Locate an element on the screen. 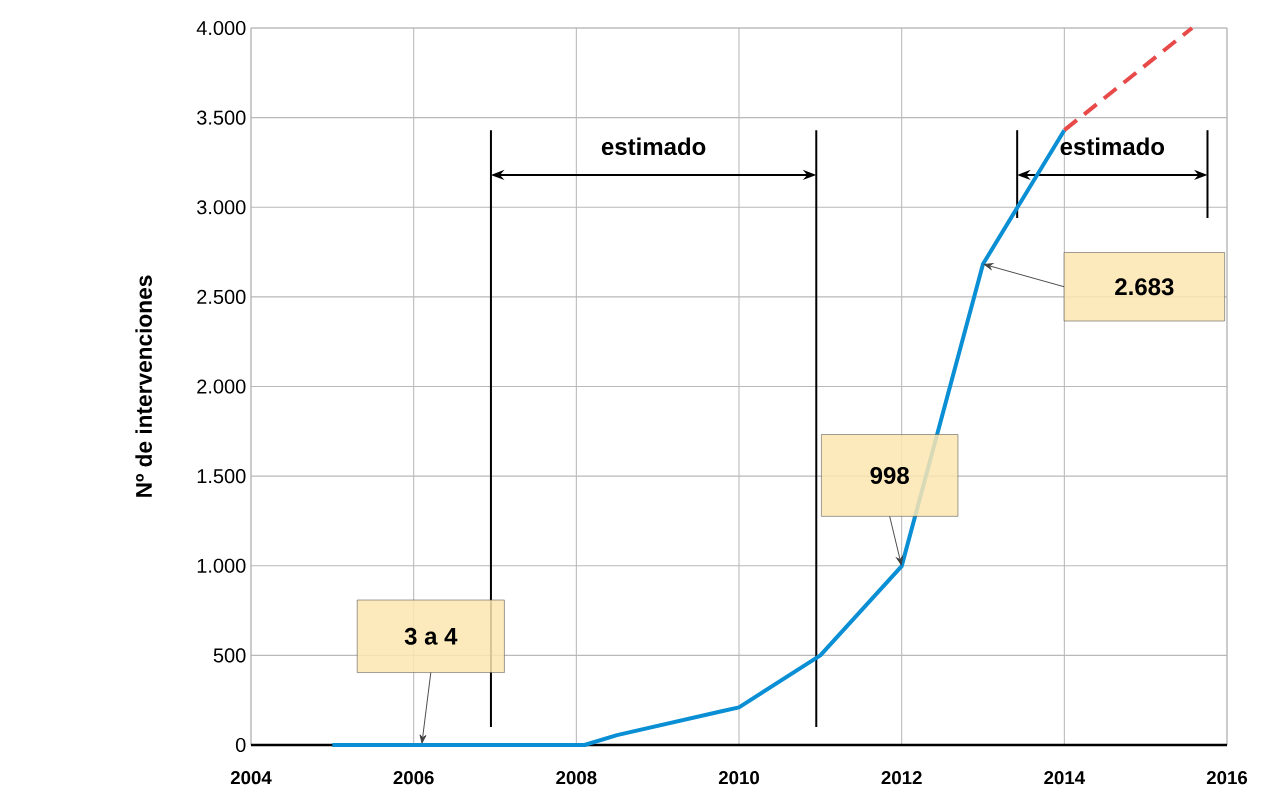 This screenshot has height=801, width=1287. y-tick-label: 3.500 is located at coordinates (221, 117).